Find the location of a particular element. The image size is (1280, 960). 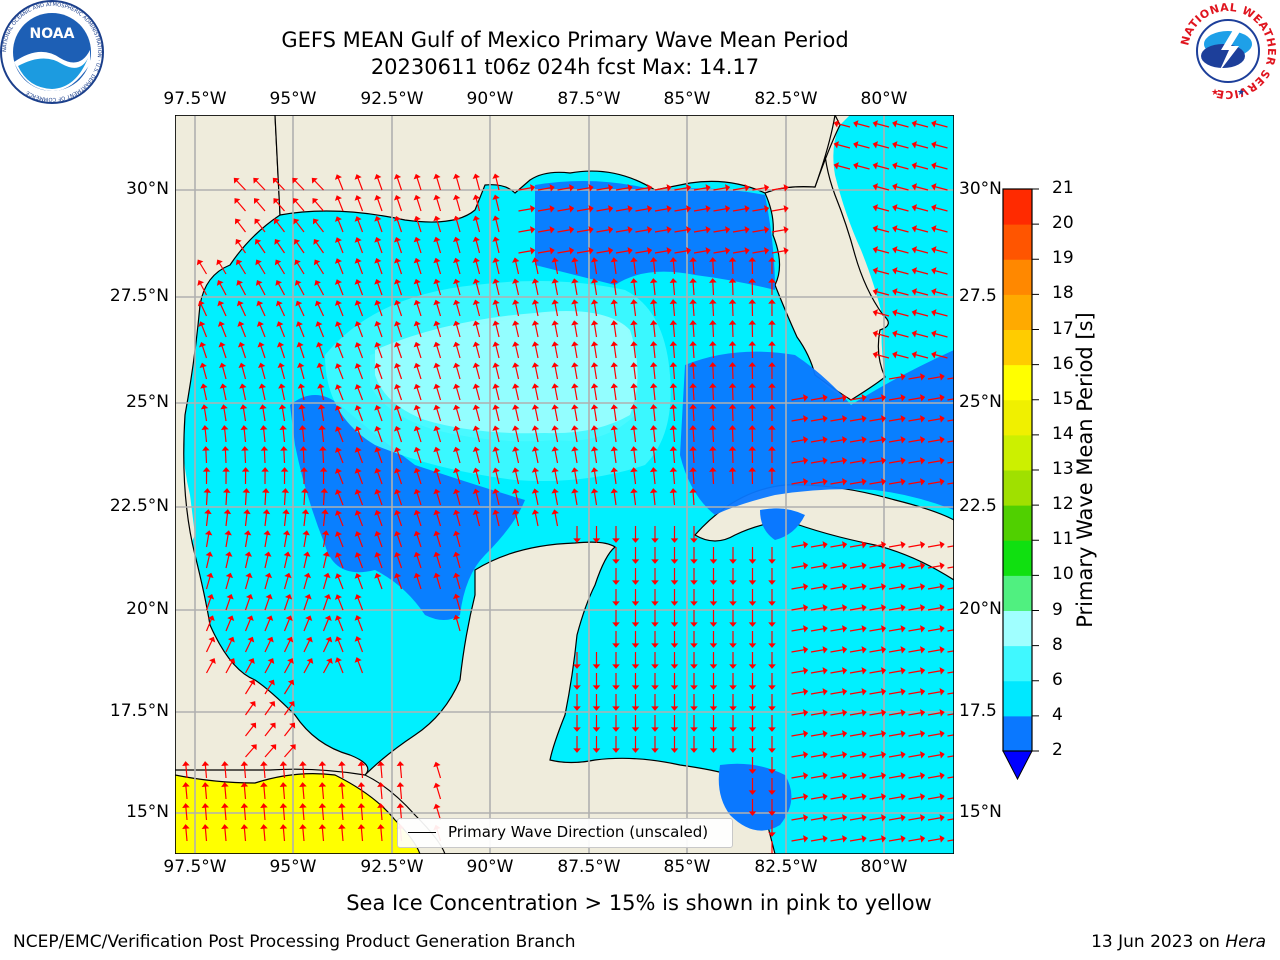

colorbar-tick-label: 9 is located at coordinates (1057, 609).